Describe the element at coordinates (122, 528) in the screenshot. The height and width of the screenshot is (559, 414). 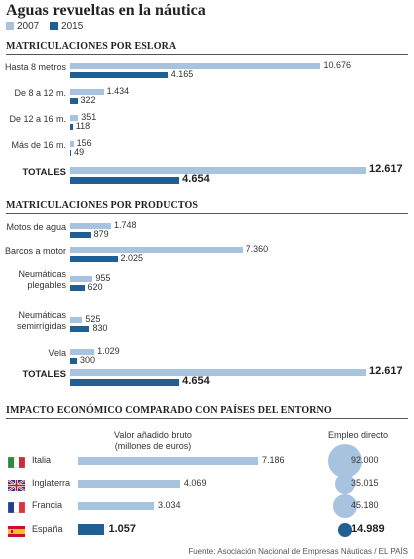
I see `vab-value-espana: 1.057` at that location.